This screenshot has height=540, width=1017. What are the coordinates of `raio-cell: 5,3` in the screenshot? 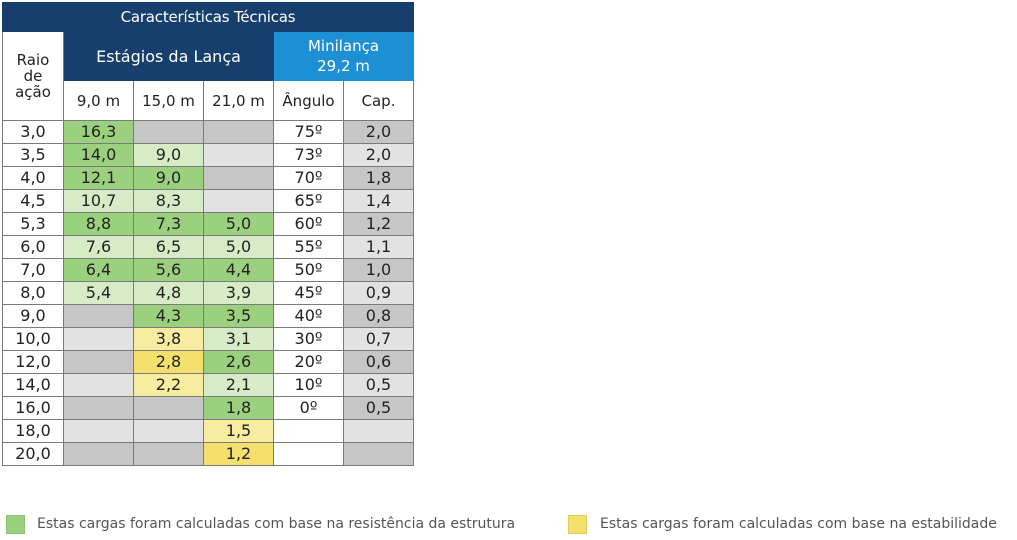 It's located at (33, 224).